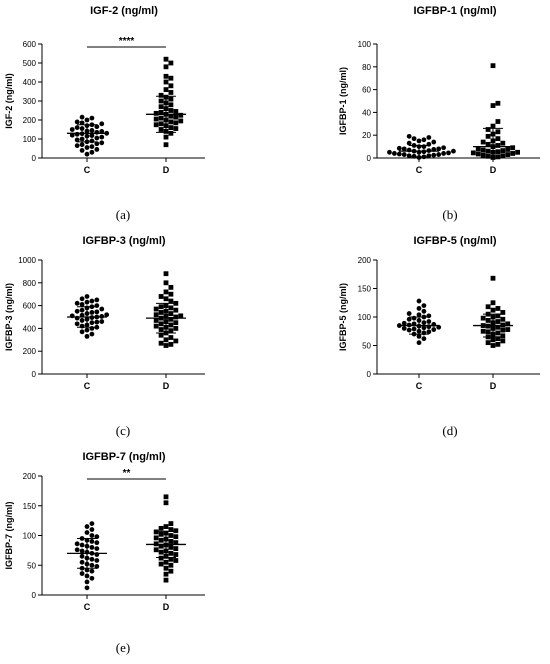 The height and width of the screenshot is (664, 550). Describe the element at coordinates (27, 260) in the screenshot. I see `y-tick-label: 1000` at that location.